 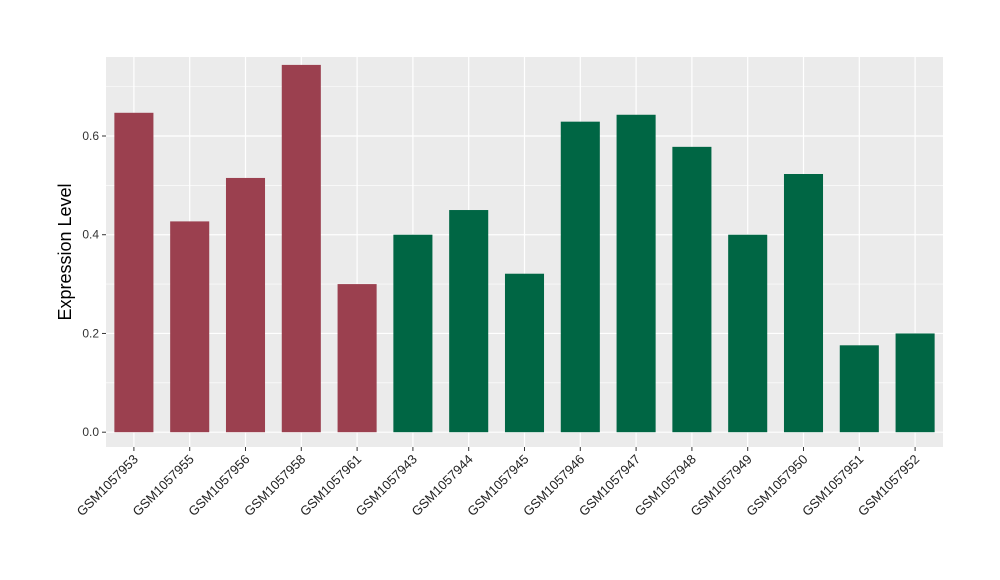 What do you see at coordinates (90, 235) in the screenshot?
I see `y-tick-label: 0.4` at bounding box center [90, 235].